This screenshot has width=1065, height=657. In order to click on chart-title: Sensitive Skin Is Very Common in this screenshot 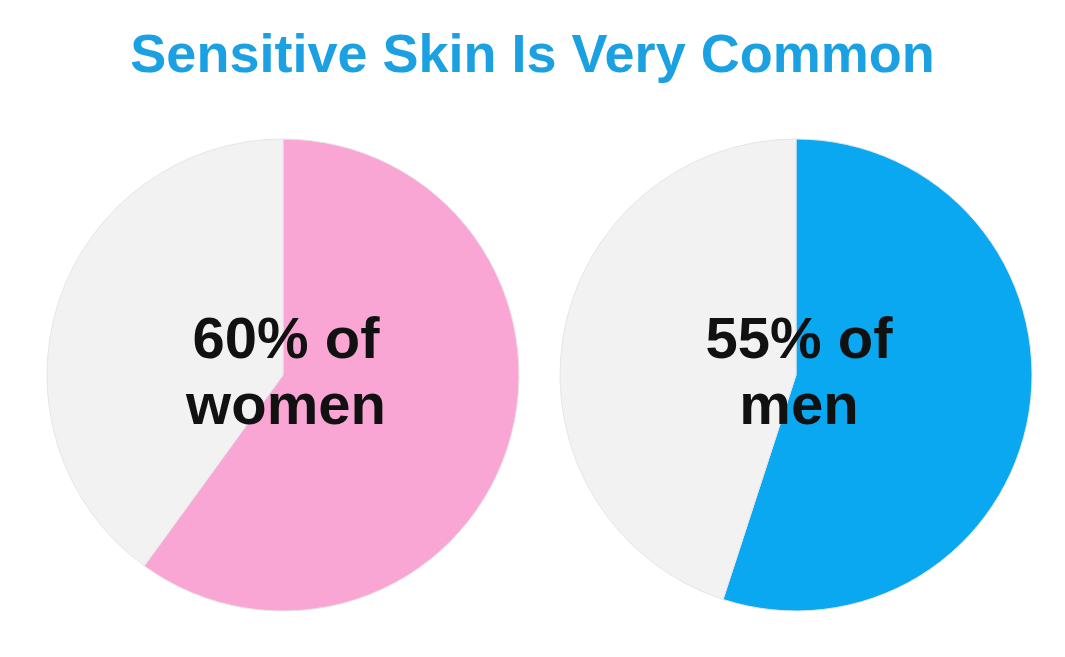, I will do `click(532, 53)`.